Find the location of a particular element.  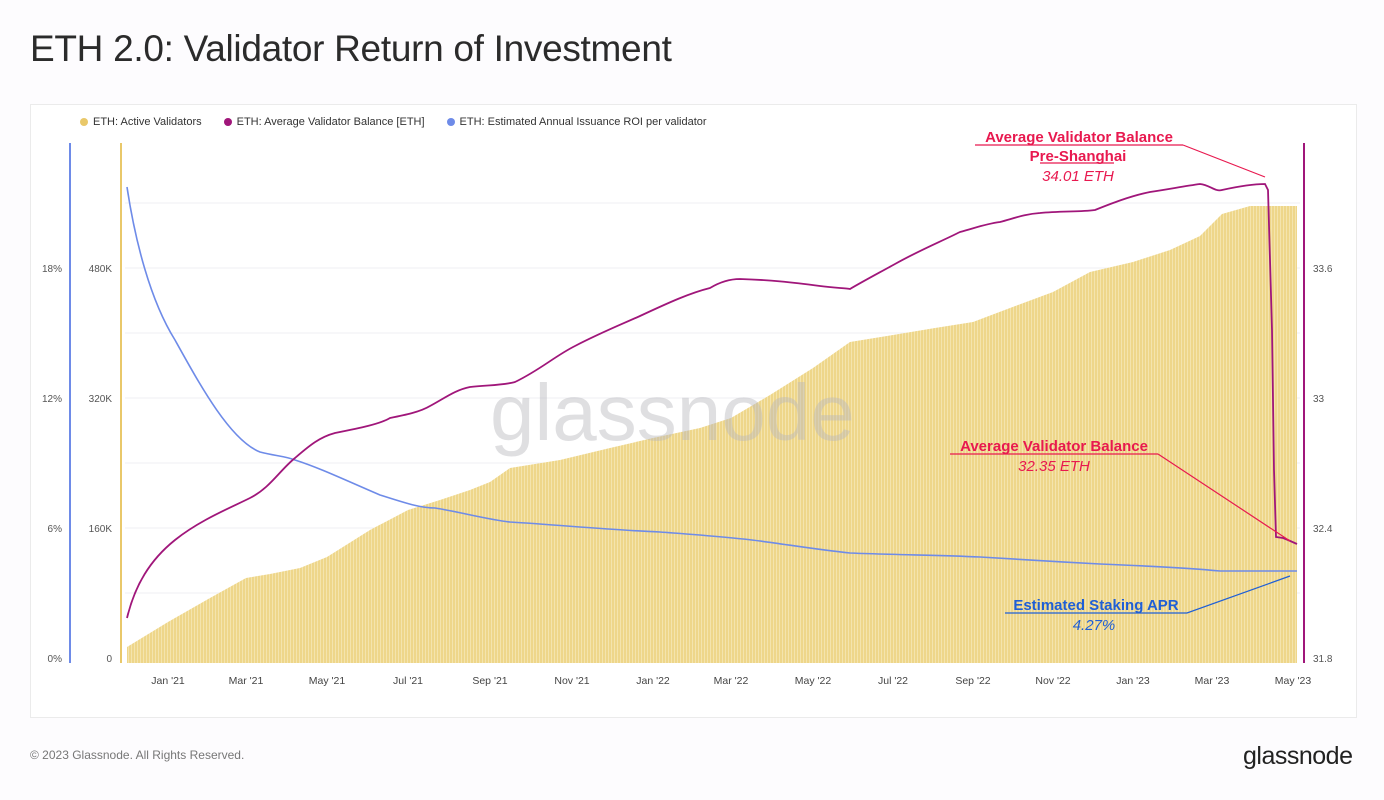

svg-text: 0 is located at coordinates (109, 659).